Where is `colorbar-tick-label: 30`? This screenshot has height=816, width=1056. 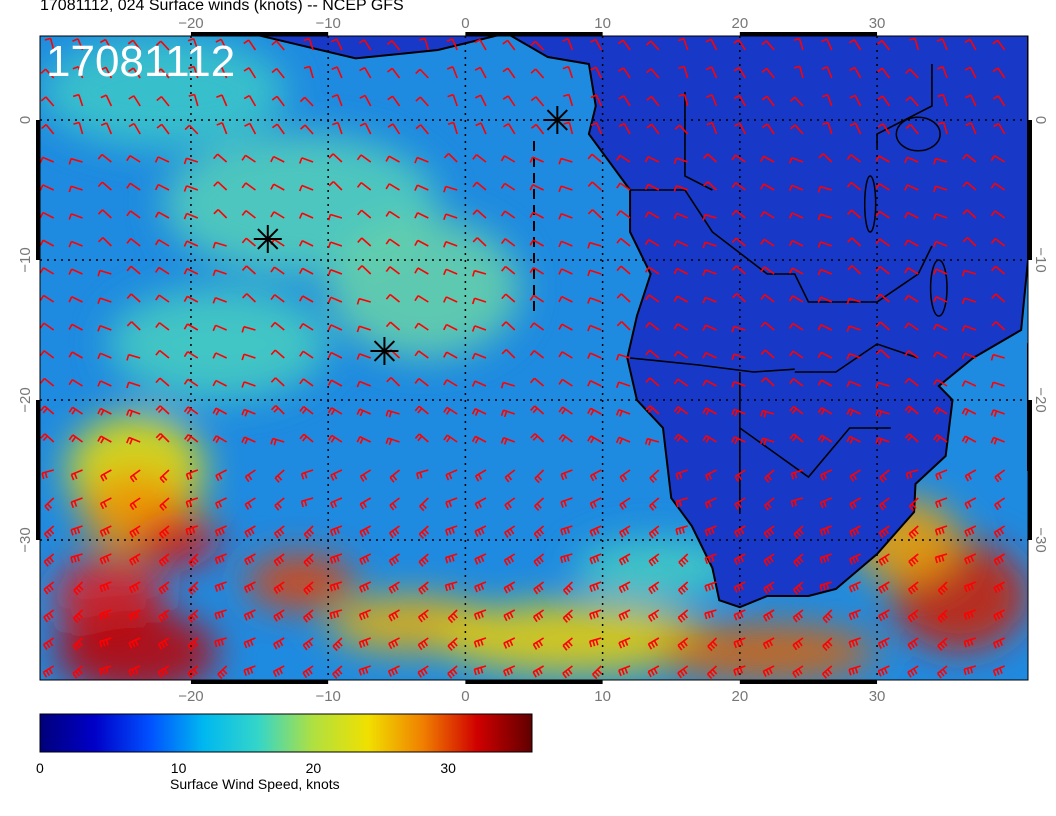 colorbar-tick-label: 30 is located at coordinates (448, 768).